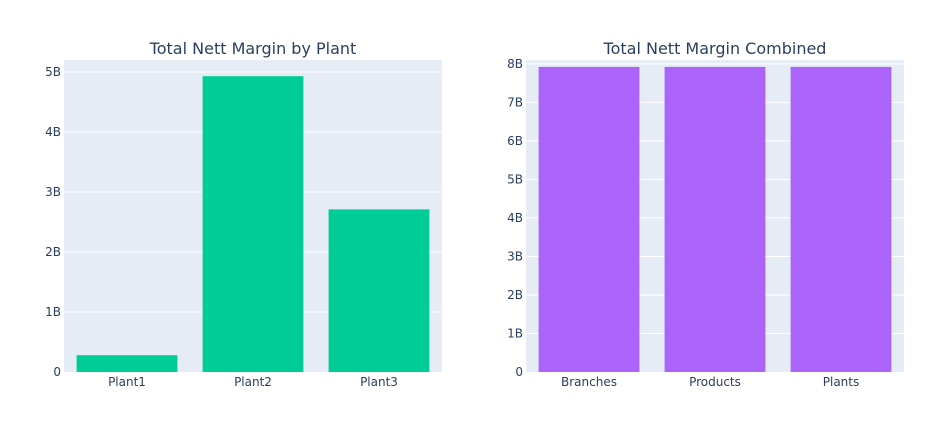 The image size is (938, 424). I want to click on bar-plant3, so click(379, 290).